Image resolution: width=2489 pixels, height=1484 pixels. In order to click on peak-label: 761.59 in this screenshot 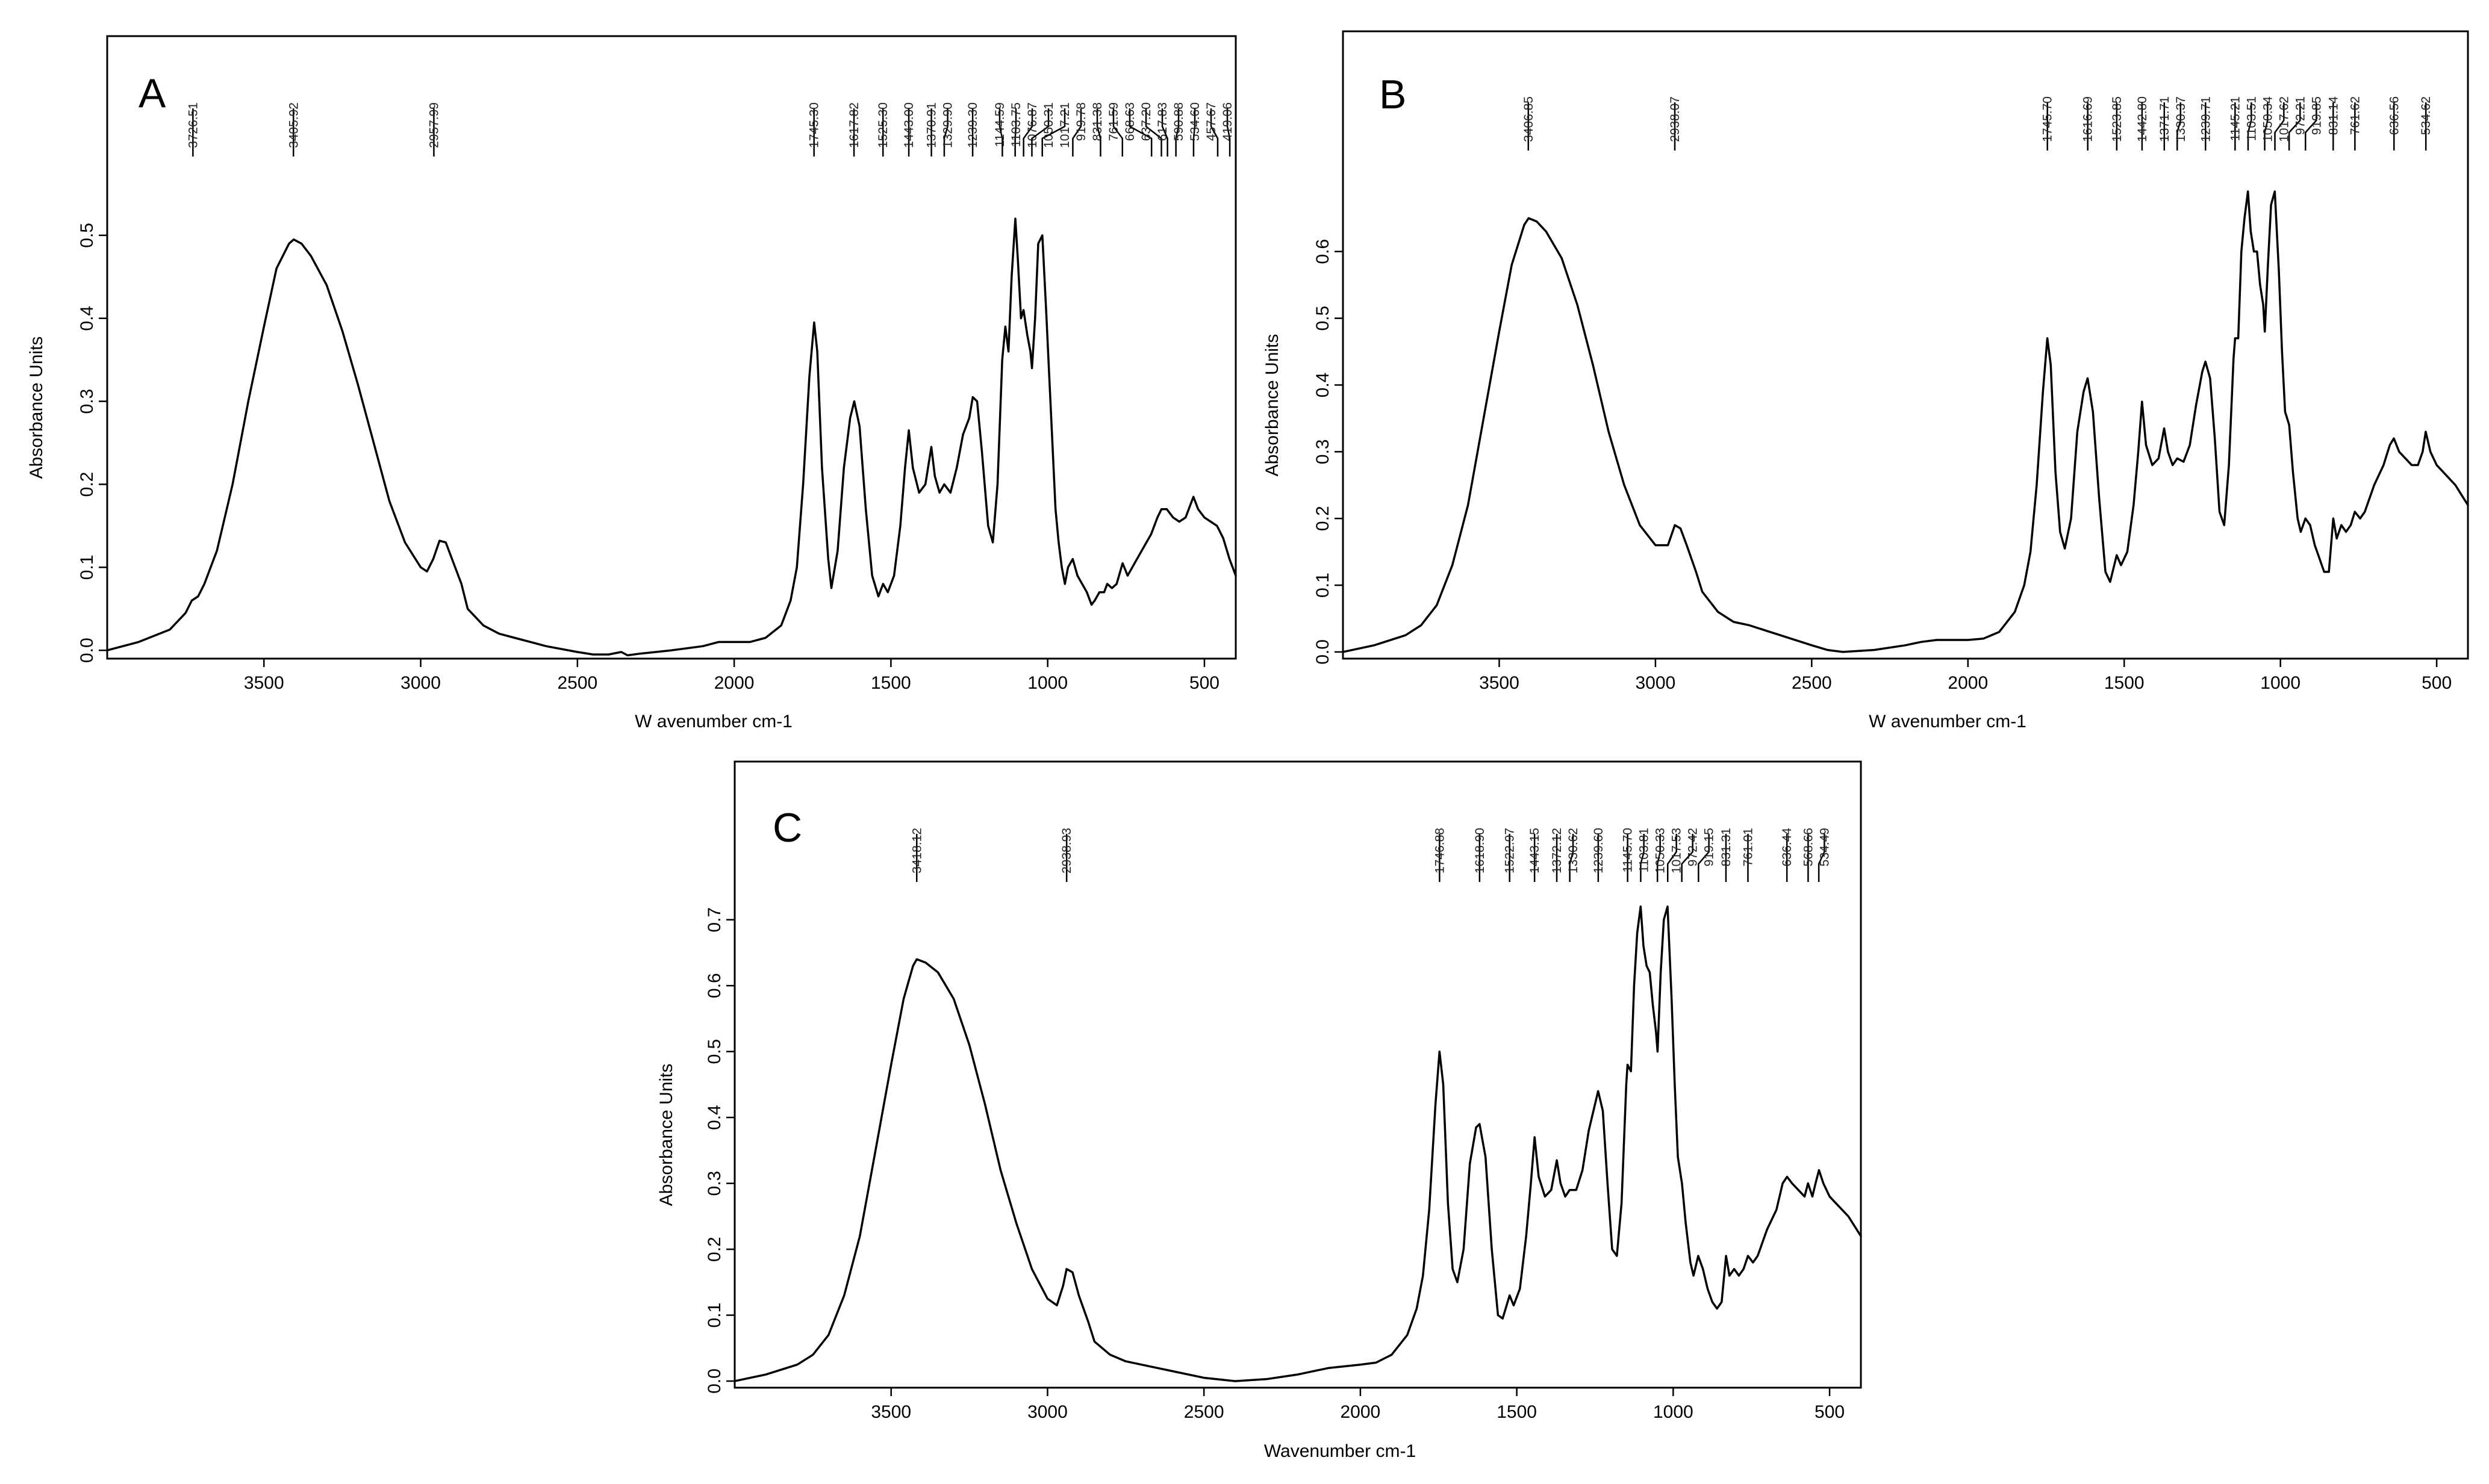, I will do `click(1114, 121)`.